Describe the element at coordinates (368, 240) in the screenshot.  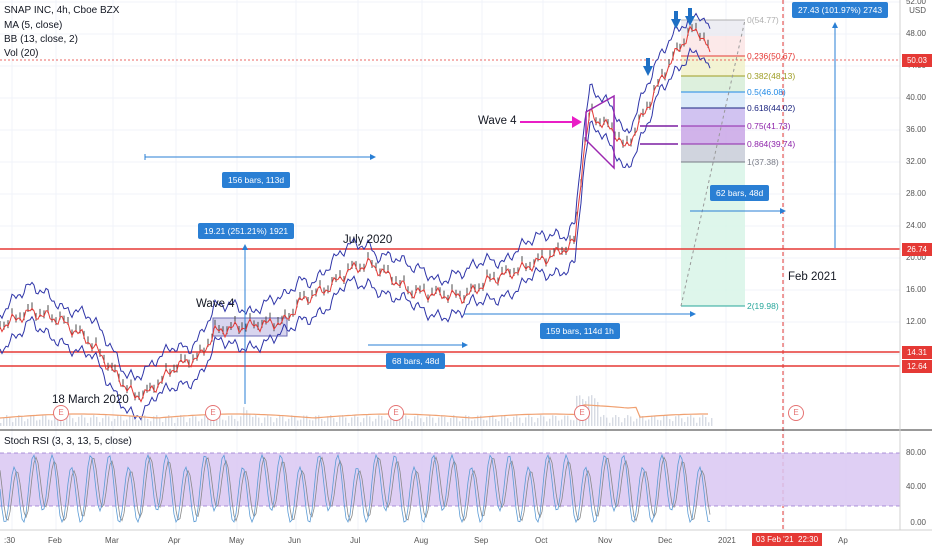
I see `july-2020-label: July 2020` at that location.